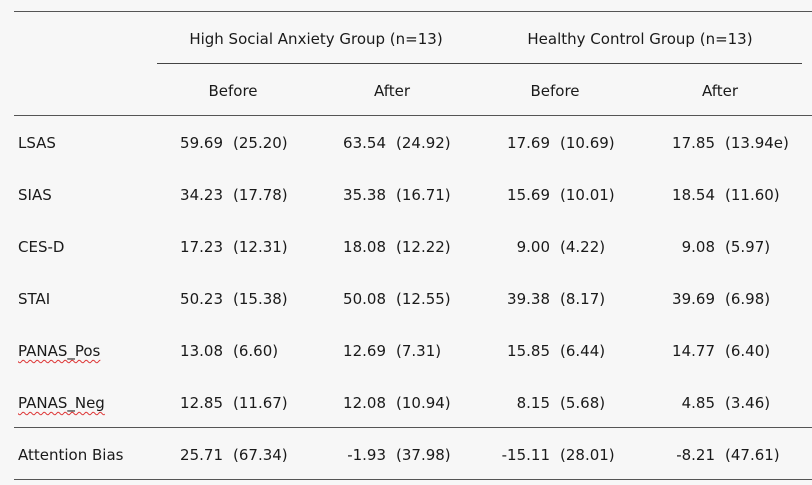 This screenshot has height=485, width=812. I want to click on subheader-hsa-before: Before, so click(233, 91).